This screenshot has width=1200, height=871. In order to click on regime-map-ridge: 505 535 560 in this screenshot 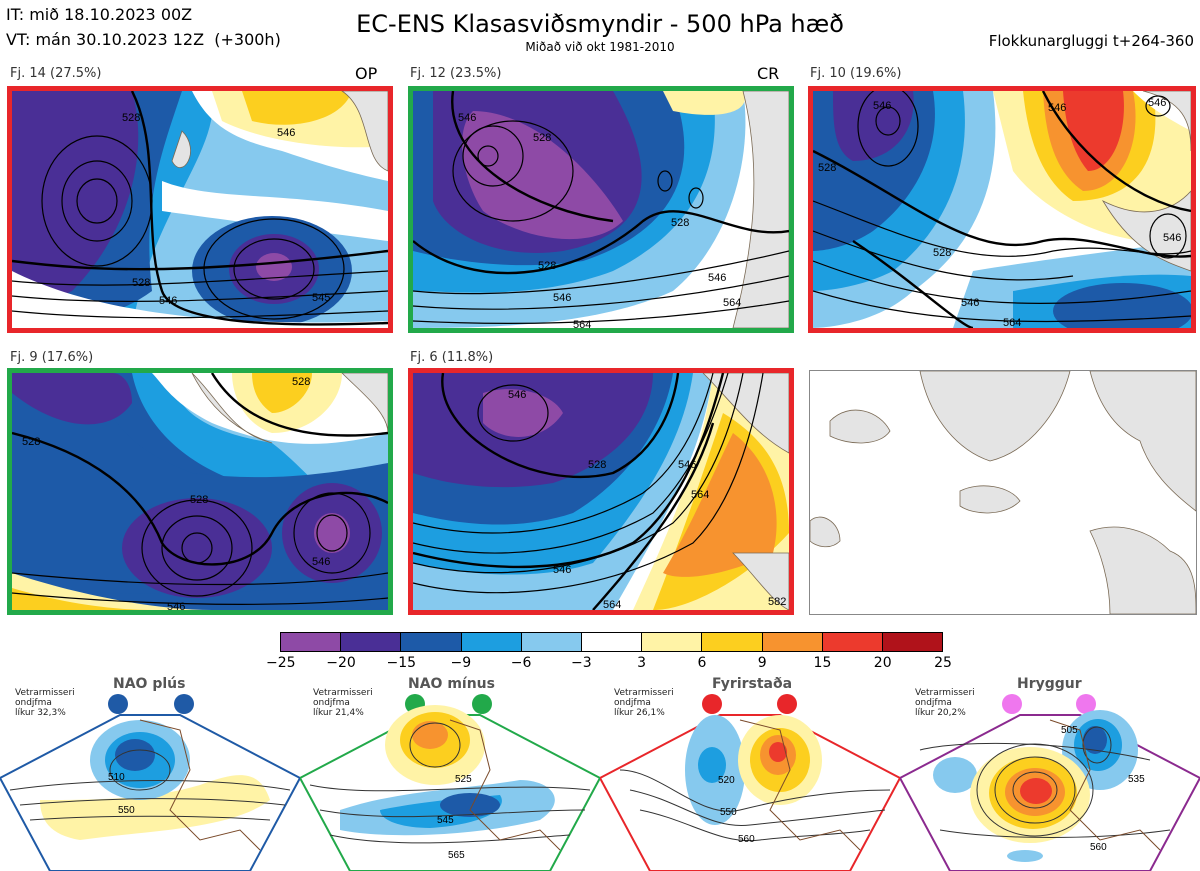, I will do `click(1050, 790)`.